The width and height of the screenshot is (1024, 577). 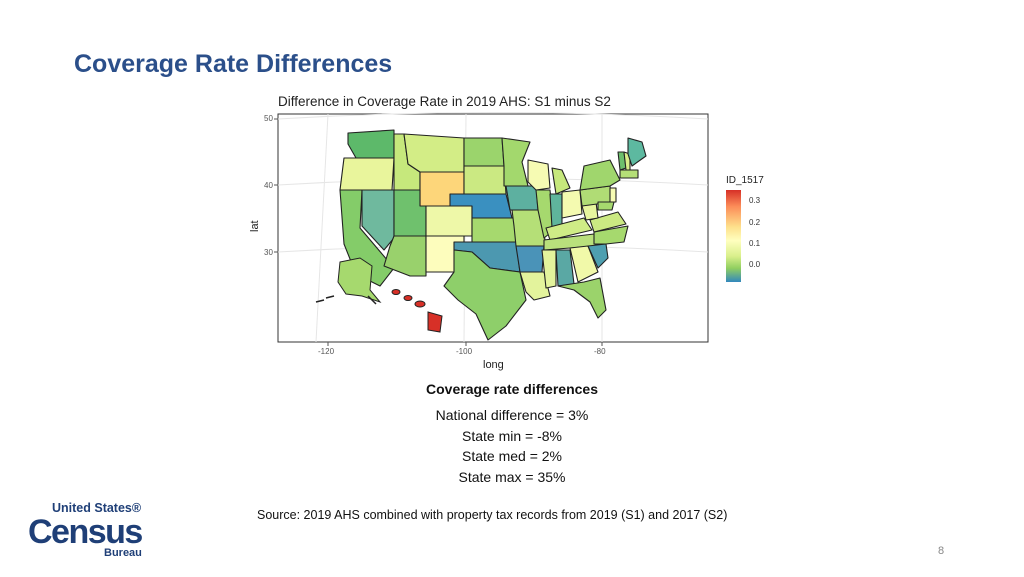 I want to click on logo-line-2: Census, so click(x=85, y=532).